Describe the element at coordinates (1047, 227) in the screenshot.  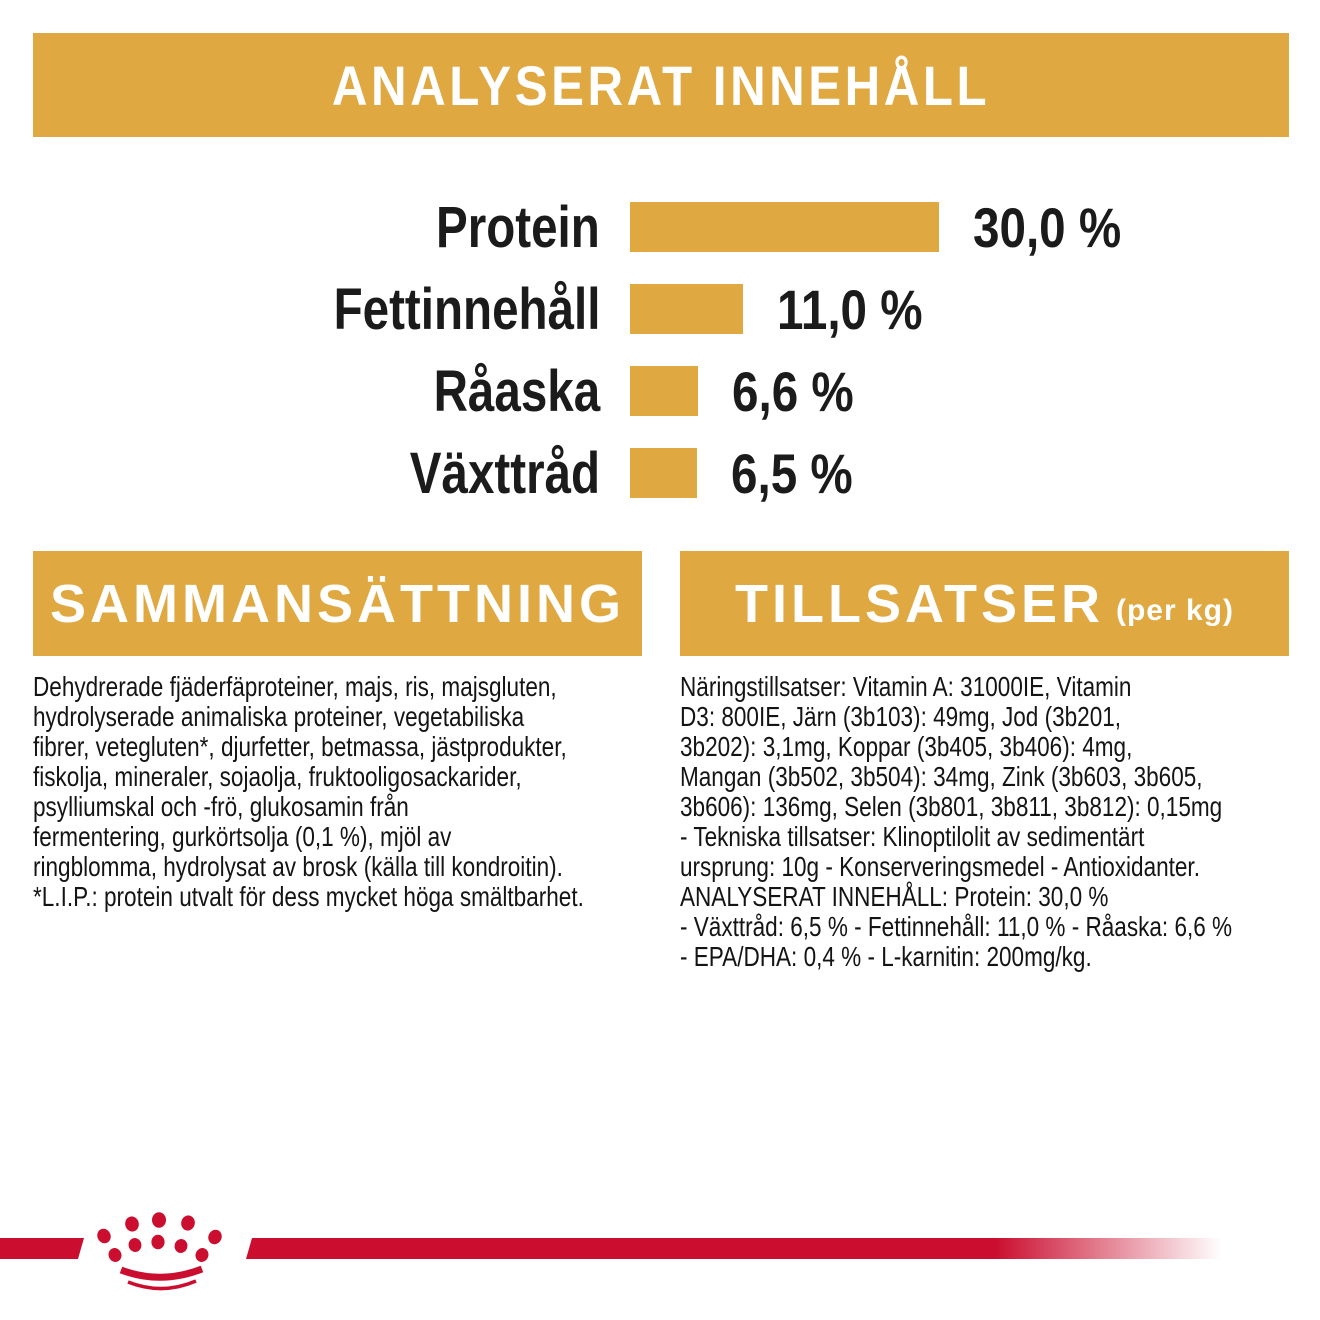
I see `chart-row-value: 30,0 %` at that location.